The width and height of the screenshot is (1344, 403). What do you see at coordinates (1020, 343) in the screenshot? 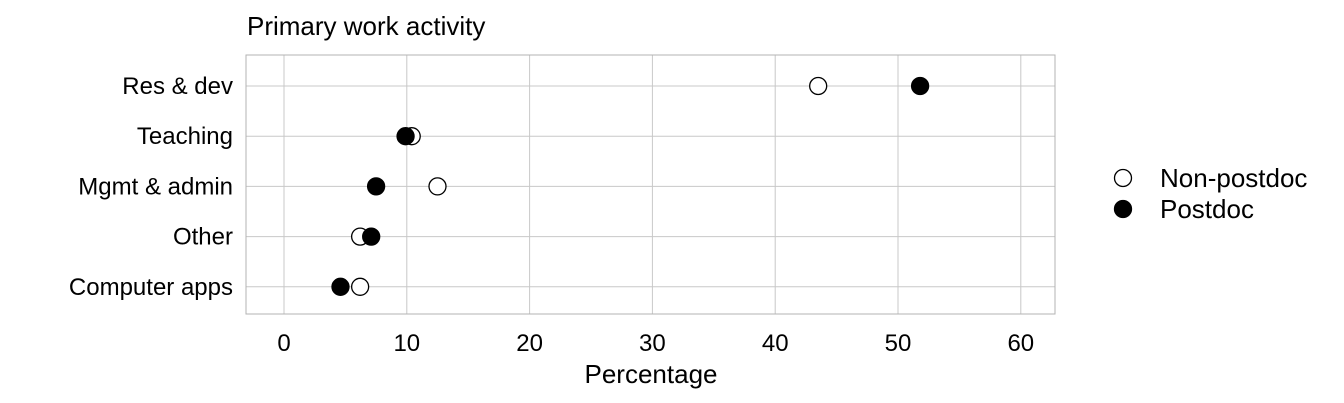
I see `x-tick-label: 60` at bounding box center [1020, 343].